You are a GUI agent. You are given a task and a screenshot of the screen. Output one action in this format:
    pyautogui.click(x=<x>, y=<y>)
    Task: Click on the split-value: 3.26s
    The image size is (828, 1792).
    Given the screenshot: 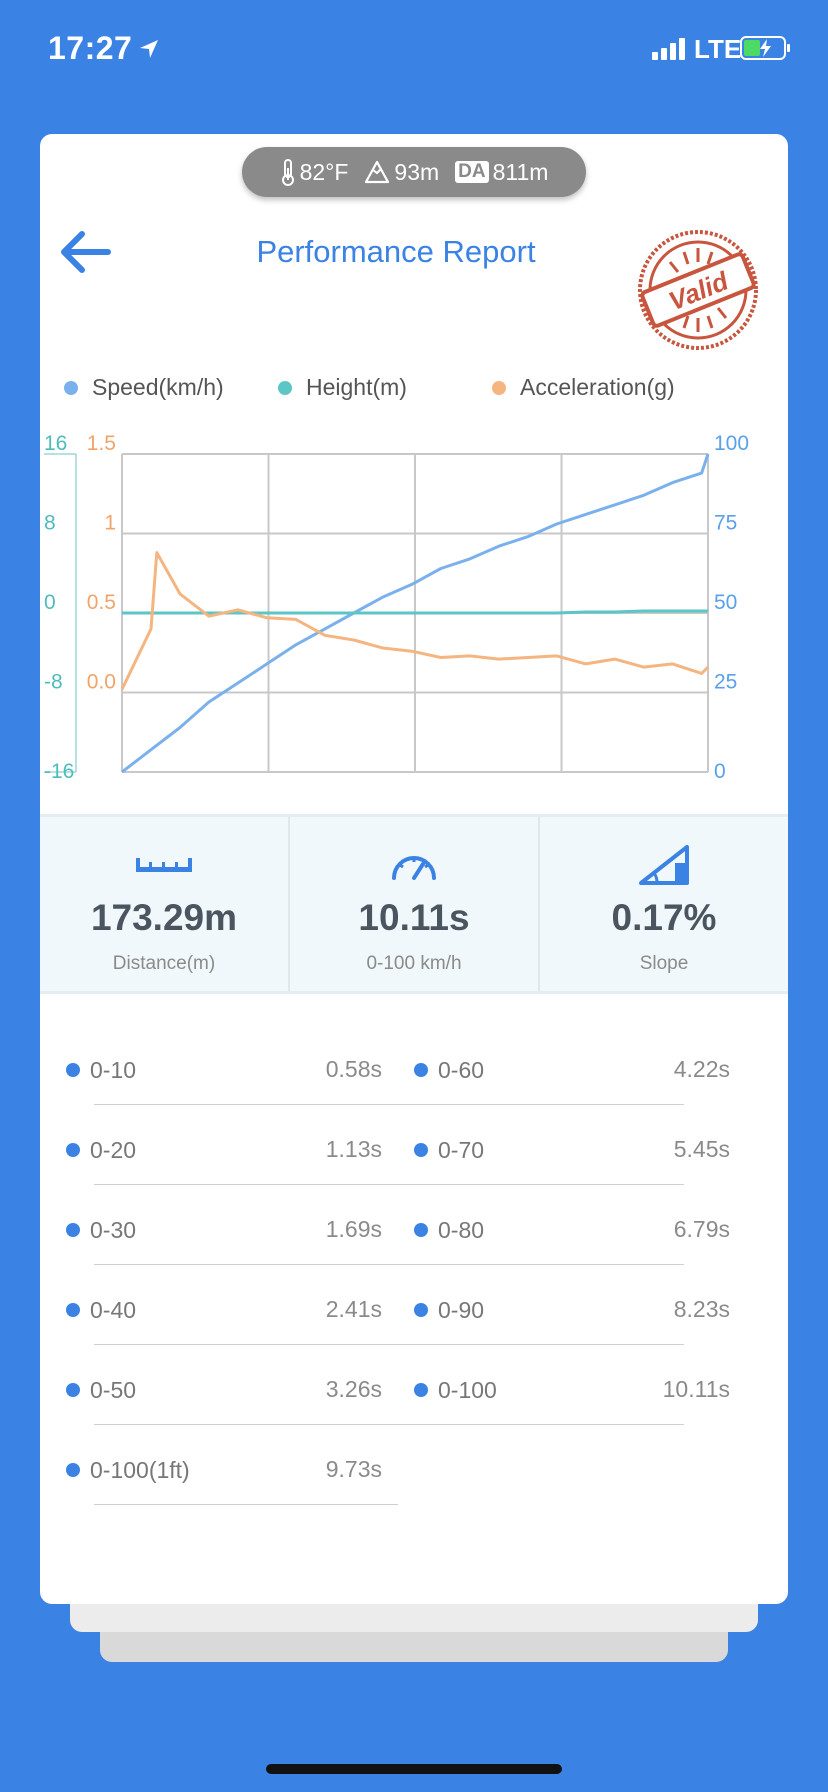 What is the action you would take?
    pyautogui.click(x=353, y=1389)
    